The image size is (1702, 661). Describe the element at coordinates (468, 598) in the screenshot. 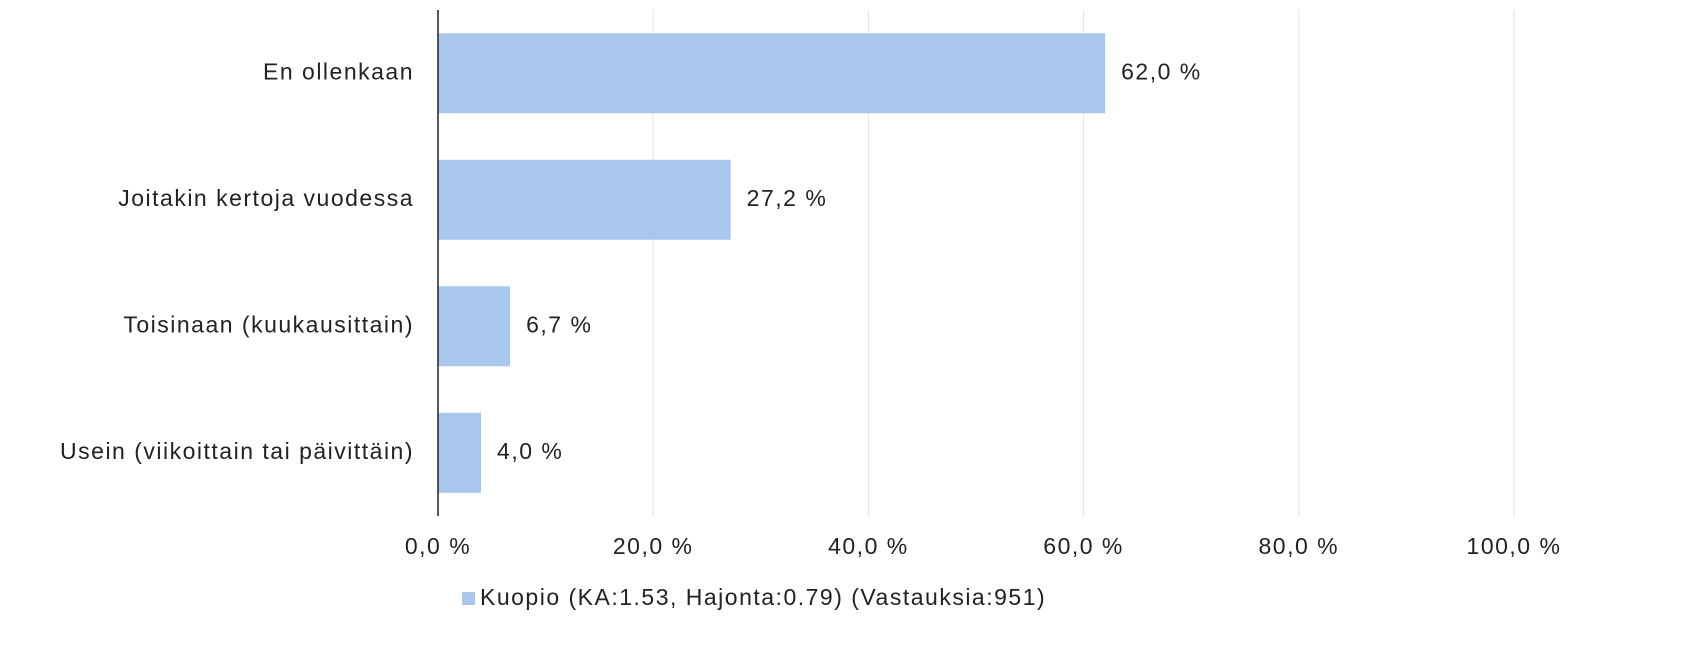

I see `legend-swatch` at that location.